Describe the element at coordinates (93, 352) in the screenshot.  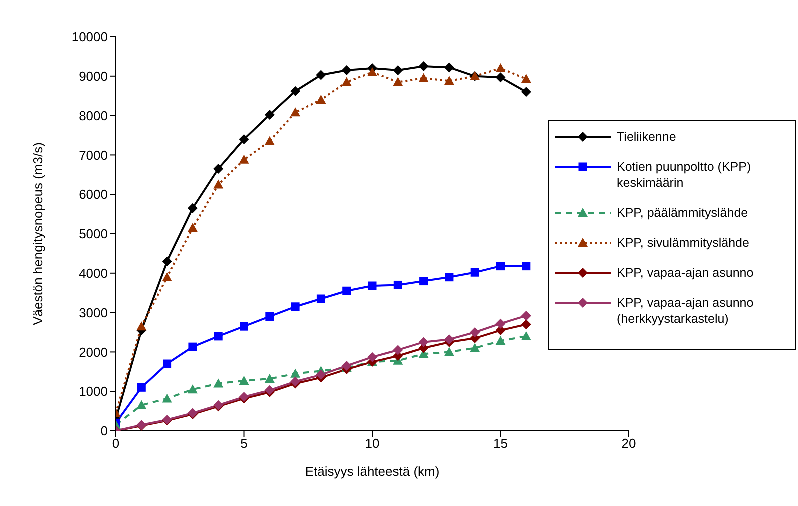
I see `y-tick-label: 2000` at that location.